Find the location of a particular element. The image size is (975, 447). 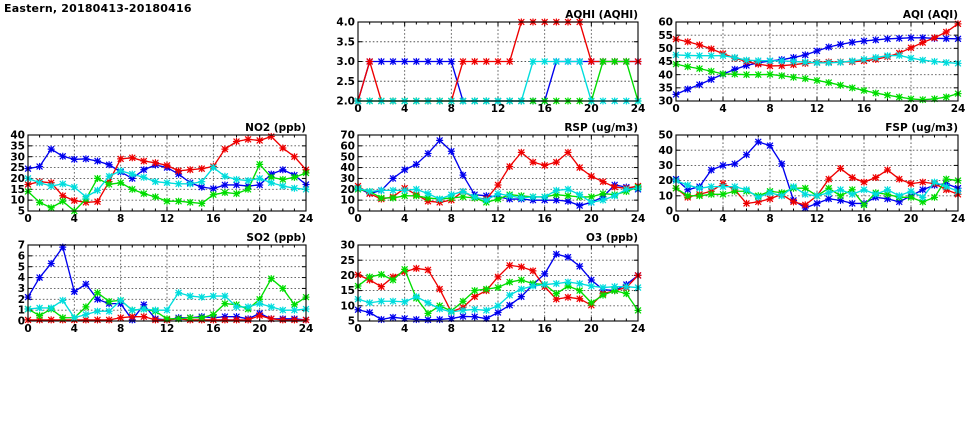

ytick-label: 45 is located at coordinates (665, 62).